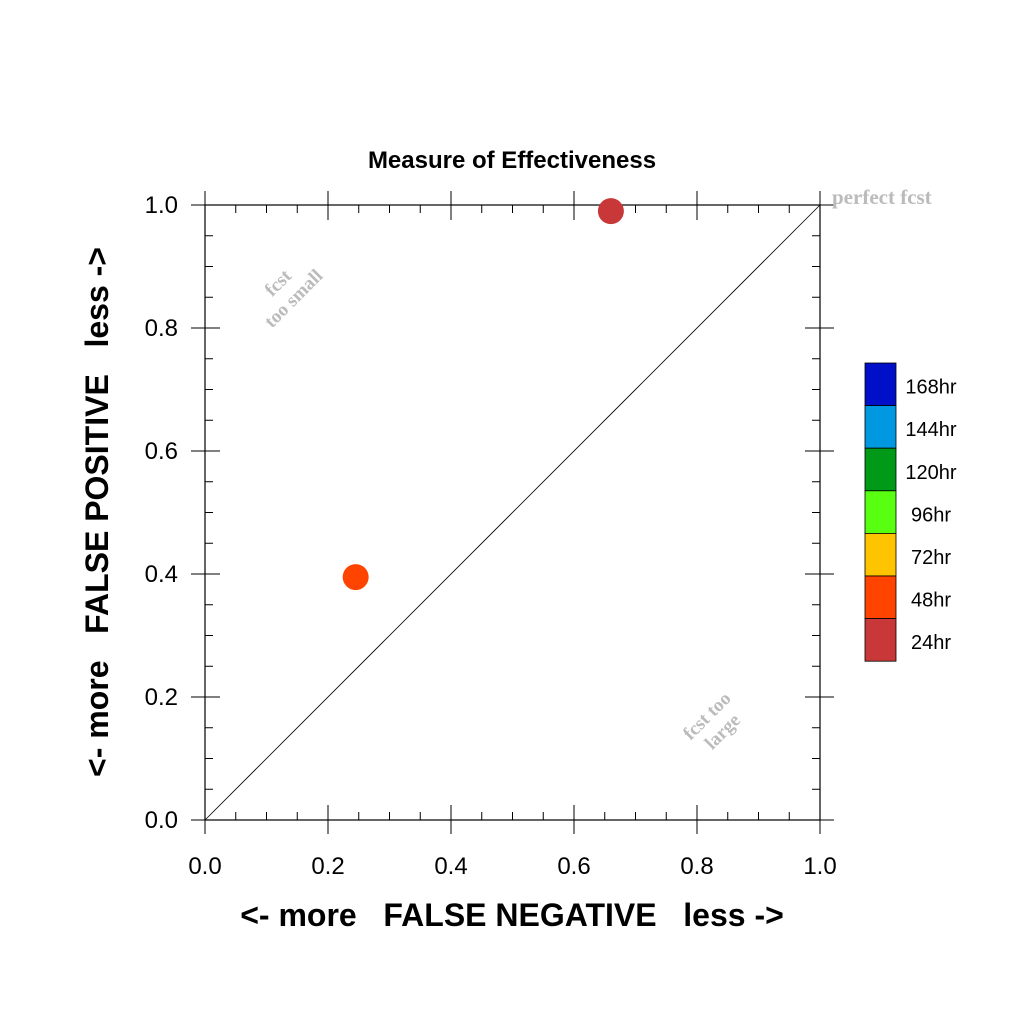 Image resolution: width=1024 pixels, height=1024 pixels. What do you see at coordinates (910, 512) in the screenshot?
I see `legend: 168hr 144hr 120hr 96hr 72hr 48hr 24hr` at bounding box center [910, 512].